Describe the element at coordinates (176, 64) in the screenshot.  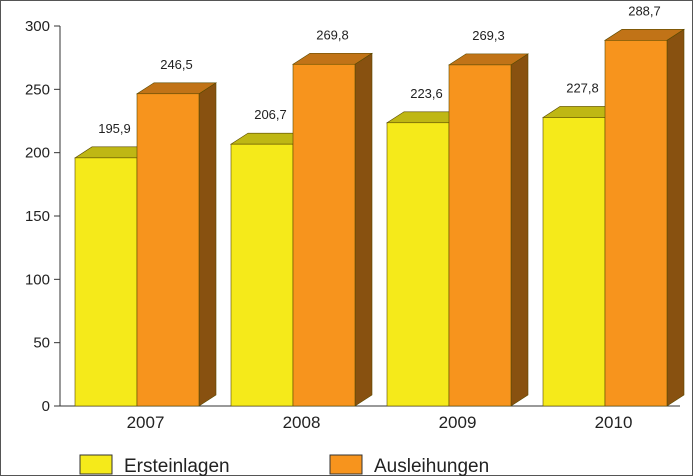
I see `data-label: 246,5` at that location.